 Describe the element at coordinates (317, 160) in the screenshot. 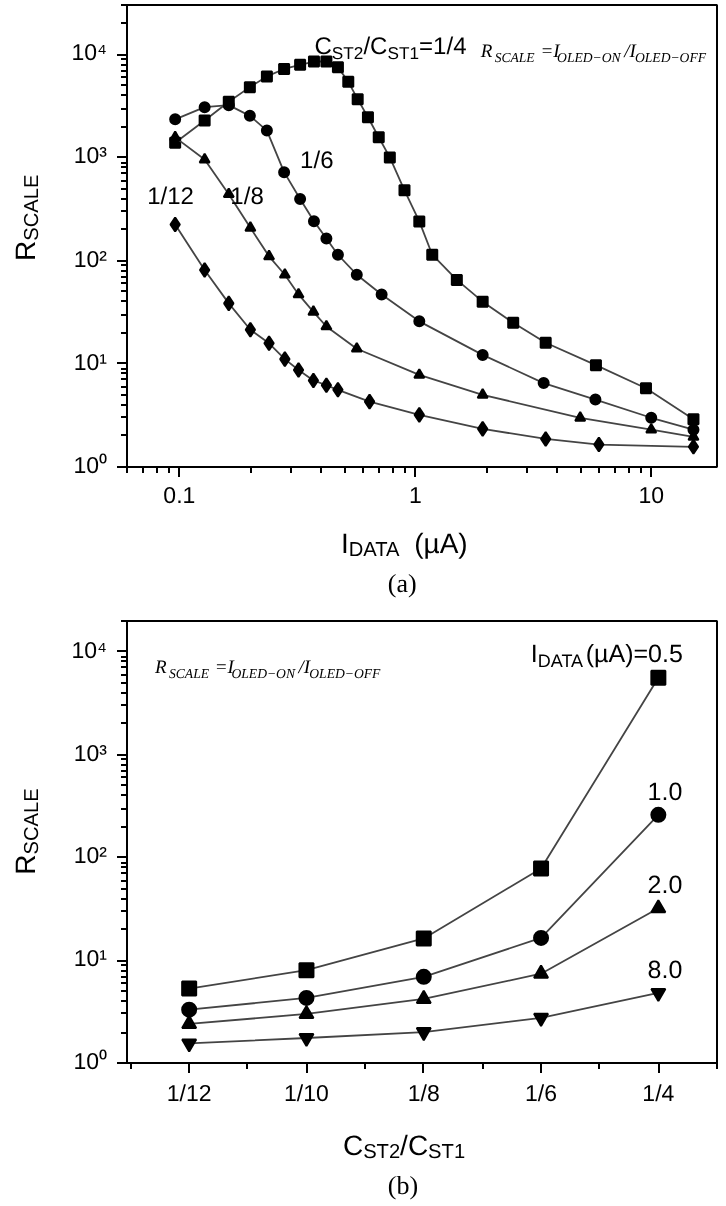

I see `series-label: 1/6` at that location.